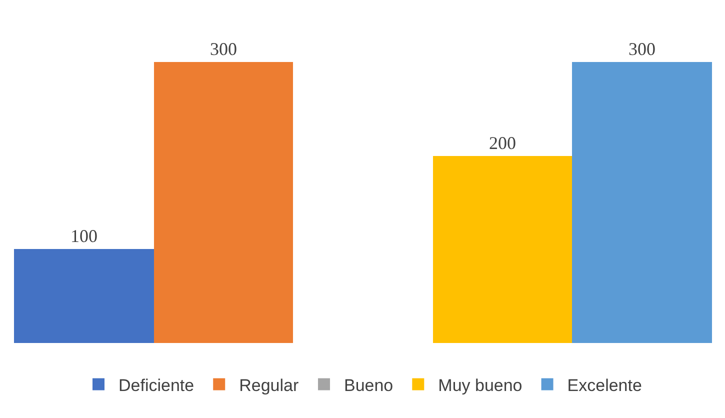  What do you see at coordinates (369, 385) in the screenshot?
I see `legend-label: Bueno` at bounding box center [369, 385].